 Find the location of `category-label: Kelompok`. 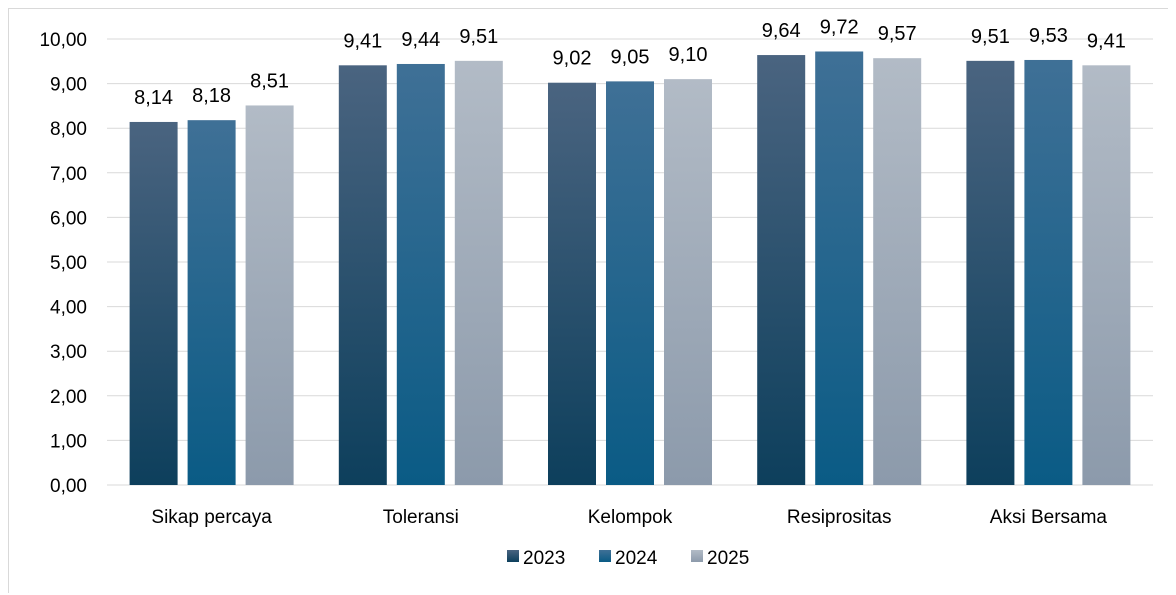

category-label: Kelompok is located at coordinates (630, 517).